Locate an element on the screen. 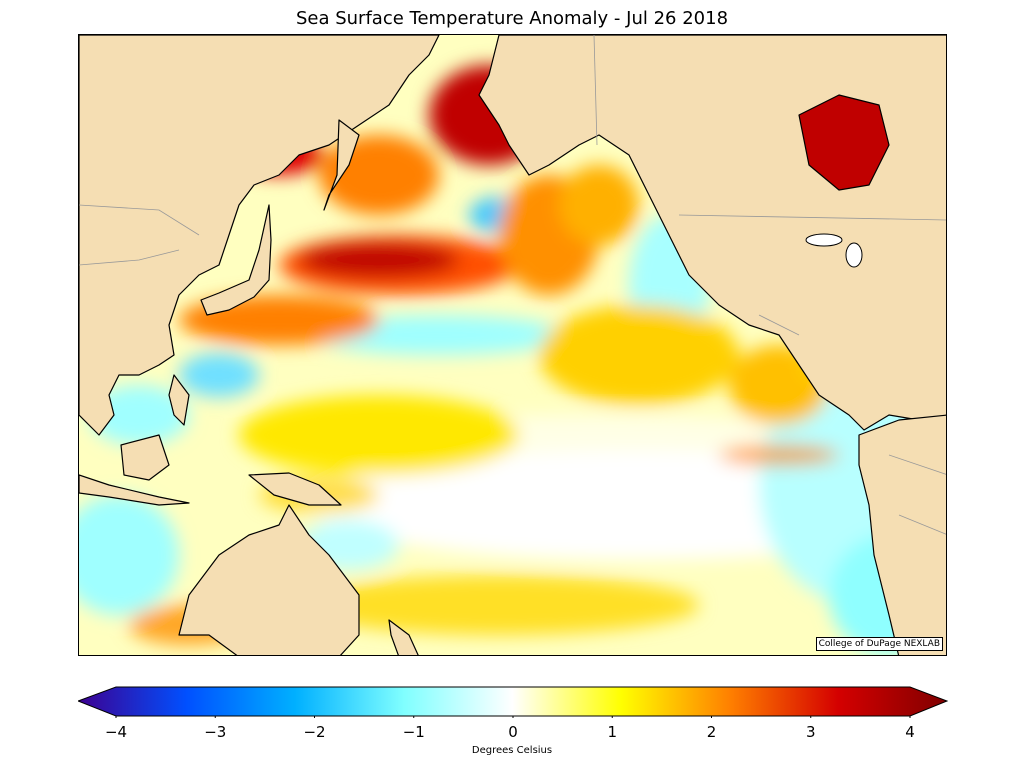 This screenshot has width=1024, height=768. colorbar is located at coordinates (513, 702).